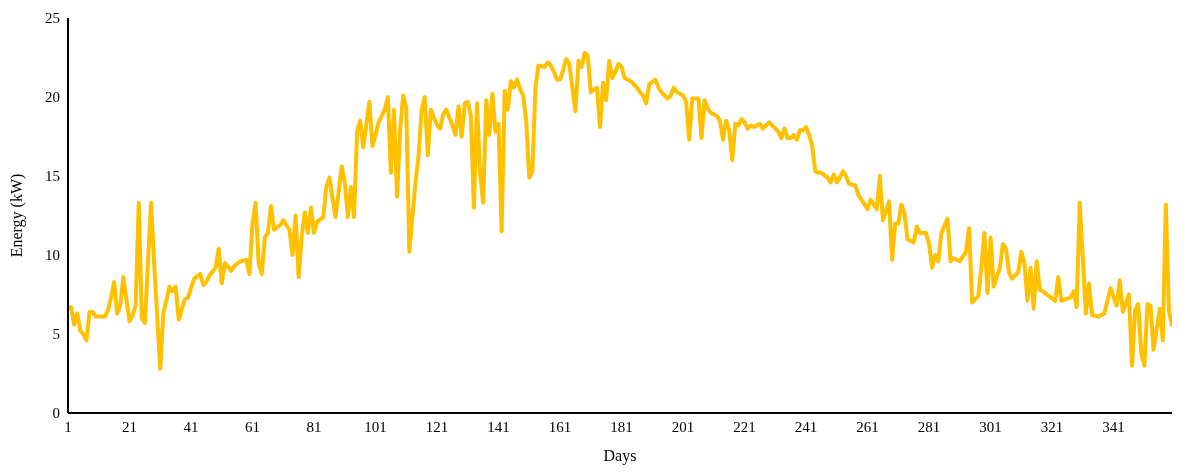 This screenshot has width=1184, height=473. I want to click on x-tick-label: 221, so click(744, 426).